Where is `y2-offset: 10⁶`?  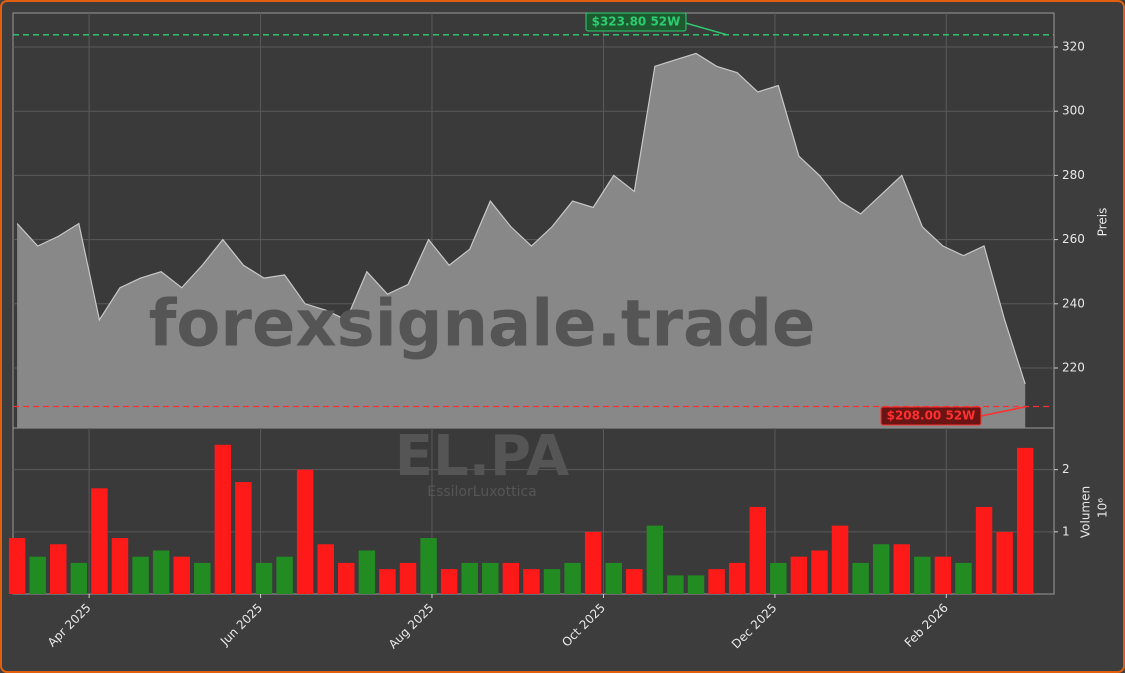 y2-offset: 10⁶ is located at coordinates (1103, 508).